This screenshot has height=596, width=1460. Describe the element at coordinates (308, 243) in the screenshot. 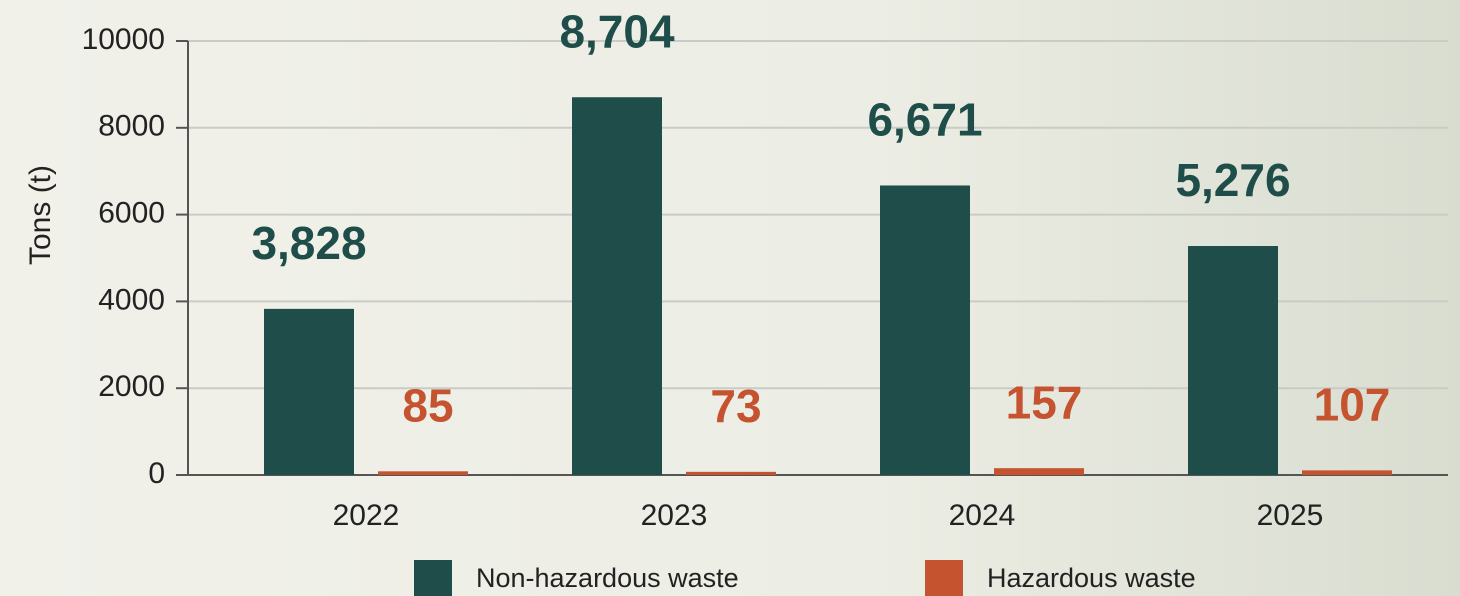

I see `value-label: 3,828` at that location.